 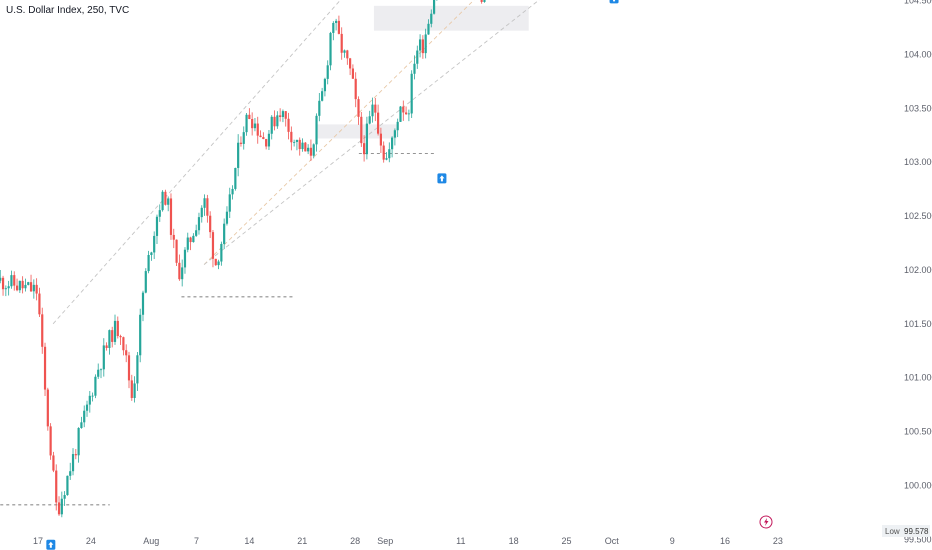 What do you see at coordinates (196, 541) in the screenshot?
I see `x-tick-label: 7` at bounding box center [196, 541].